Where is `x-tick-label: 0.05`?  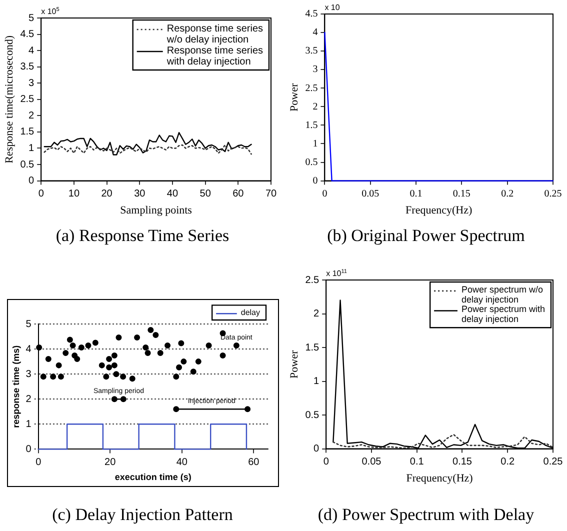
x-tick-label: 0.05 is located at coordinates (371, 194).